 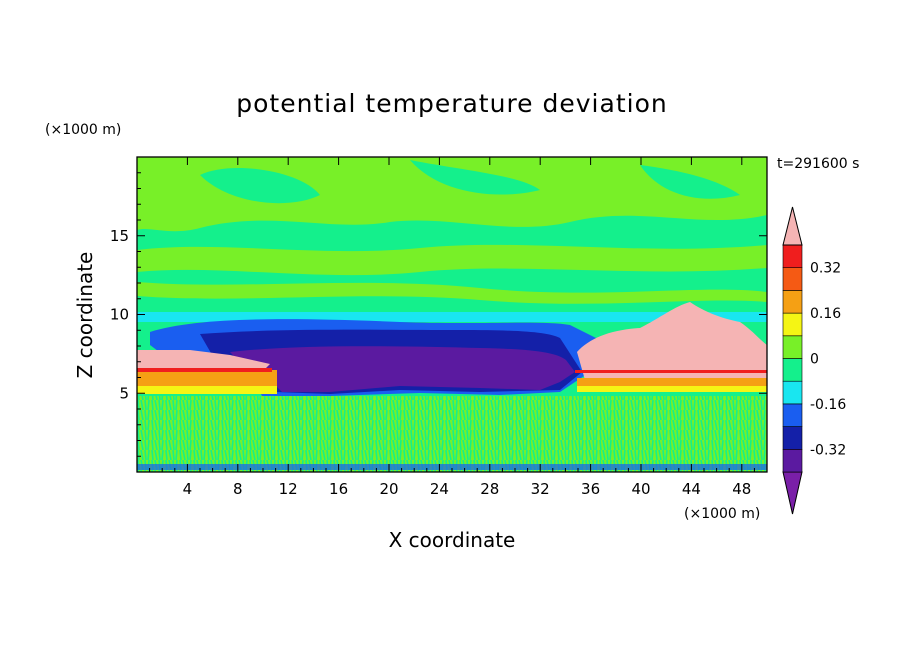 I want to click on y-tick-label: 5, so click(x=124, y=393).